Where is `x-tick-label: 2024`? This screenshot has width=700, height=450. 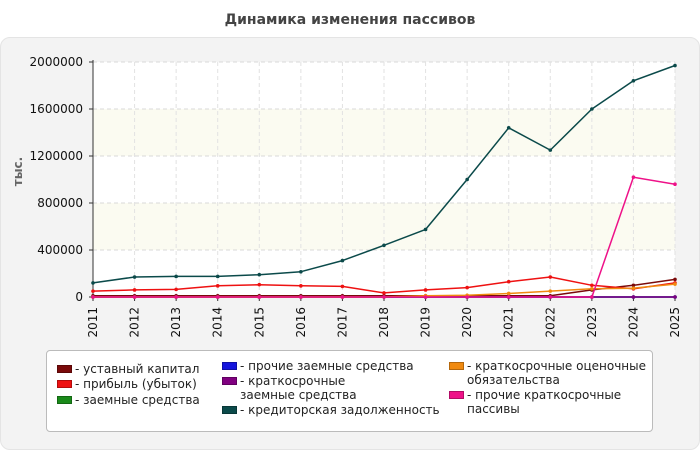
x-tick-label: 2024 is located at coordinates (633, 322).